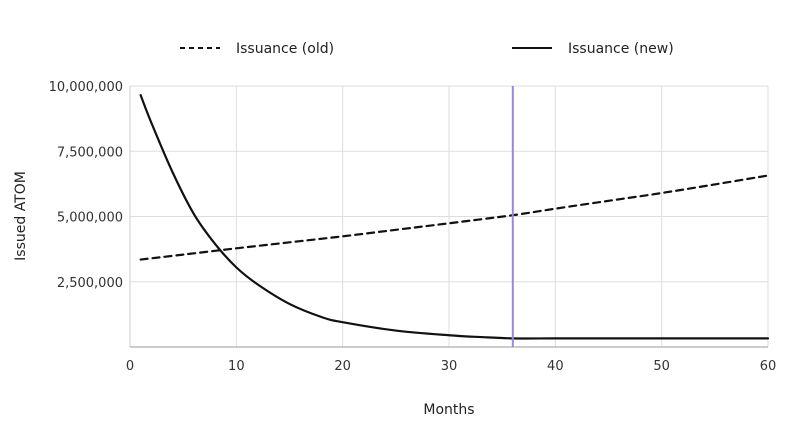  What do you see at coordinates (21, 216) in the screenshot?
I see `y-axis-title: Issued ATOM` at bounding box center [21, 216].